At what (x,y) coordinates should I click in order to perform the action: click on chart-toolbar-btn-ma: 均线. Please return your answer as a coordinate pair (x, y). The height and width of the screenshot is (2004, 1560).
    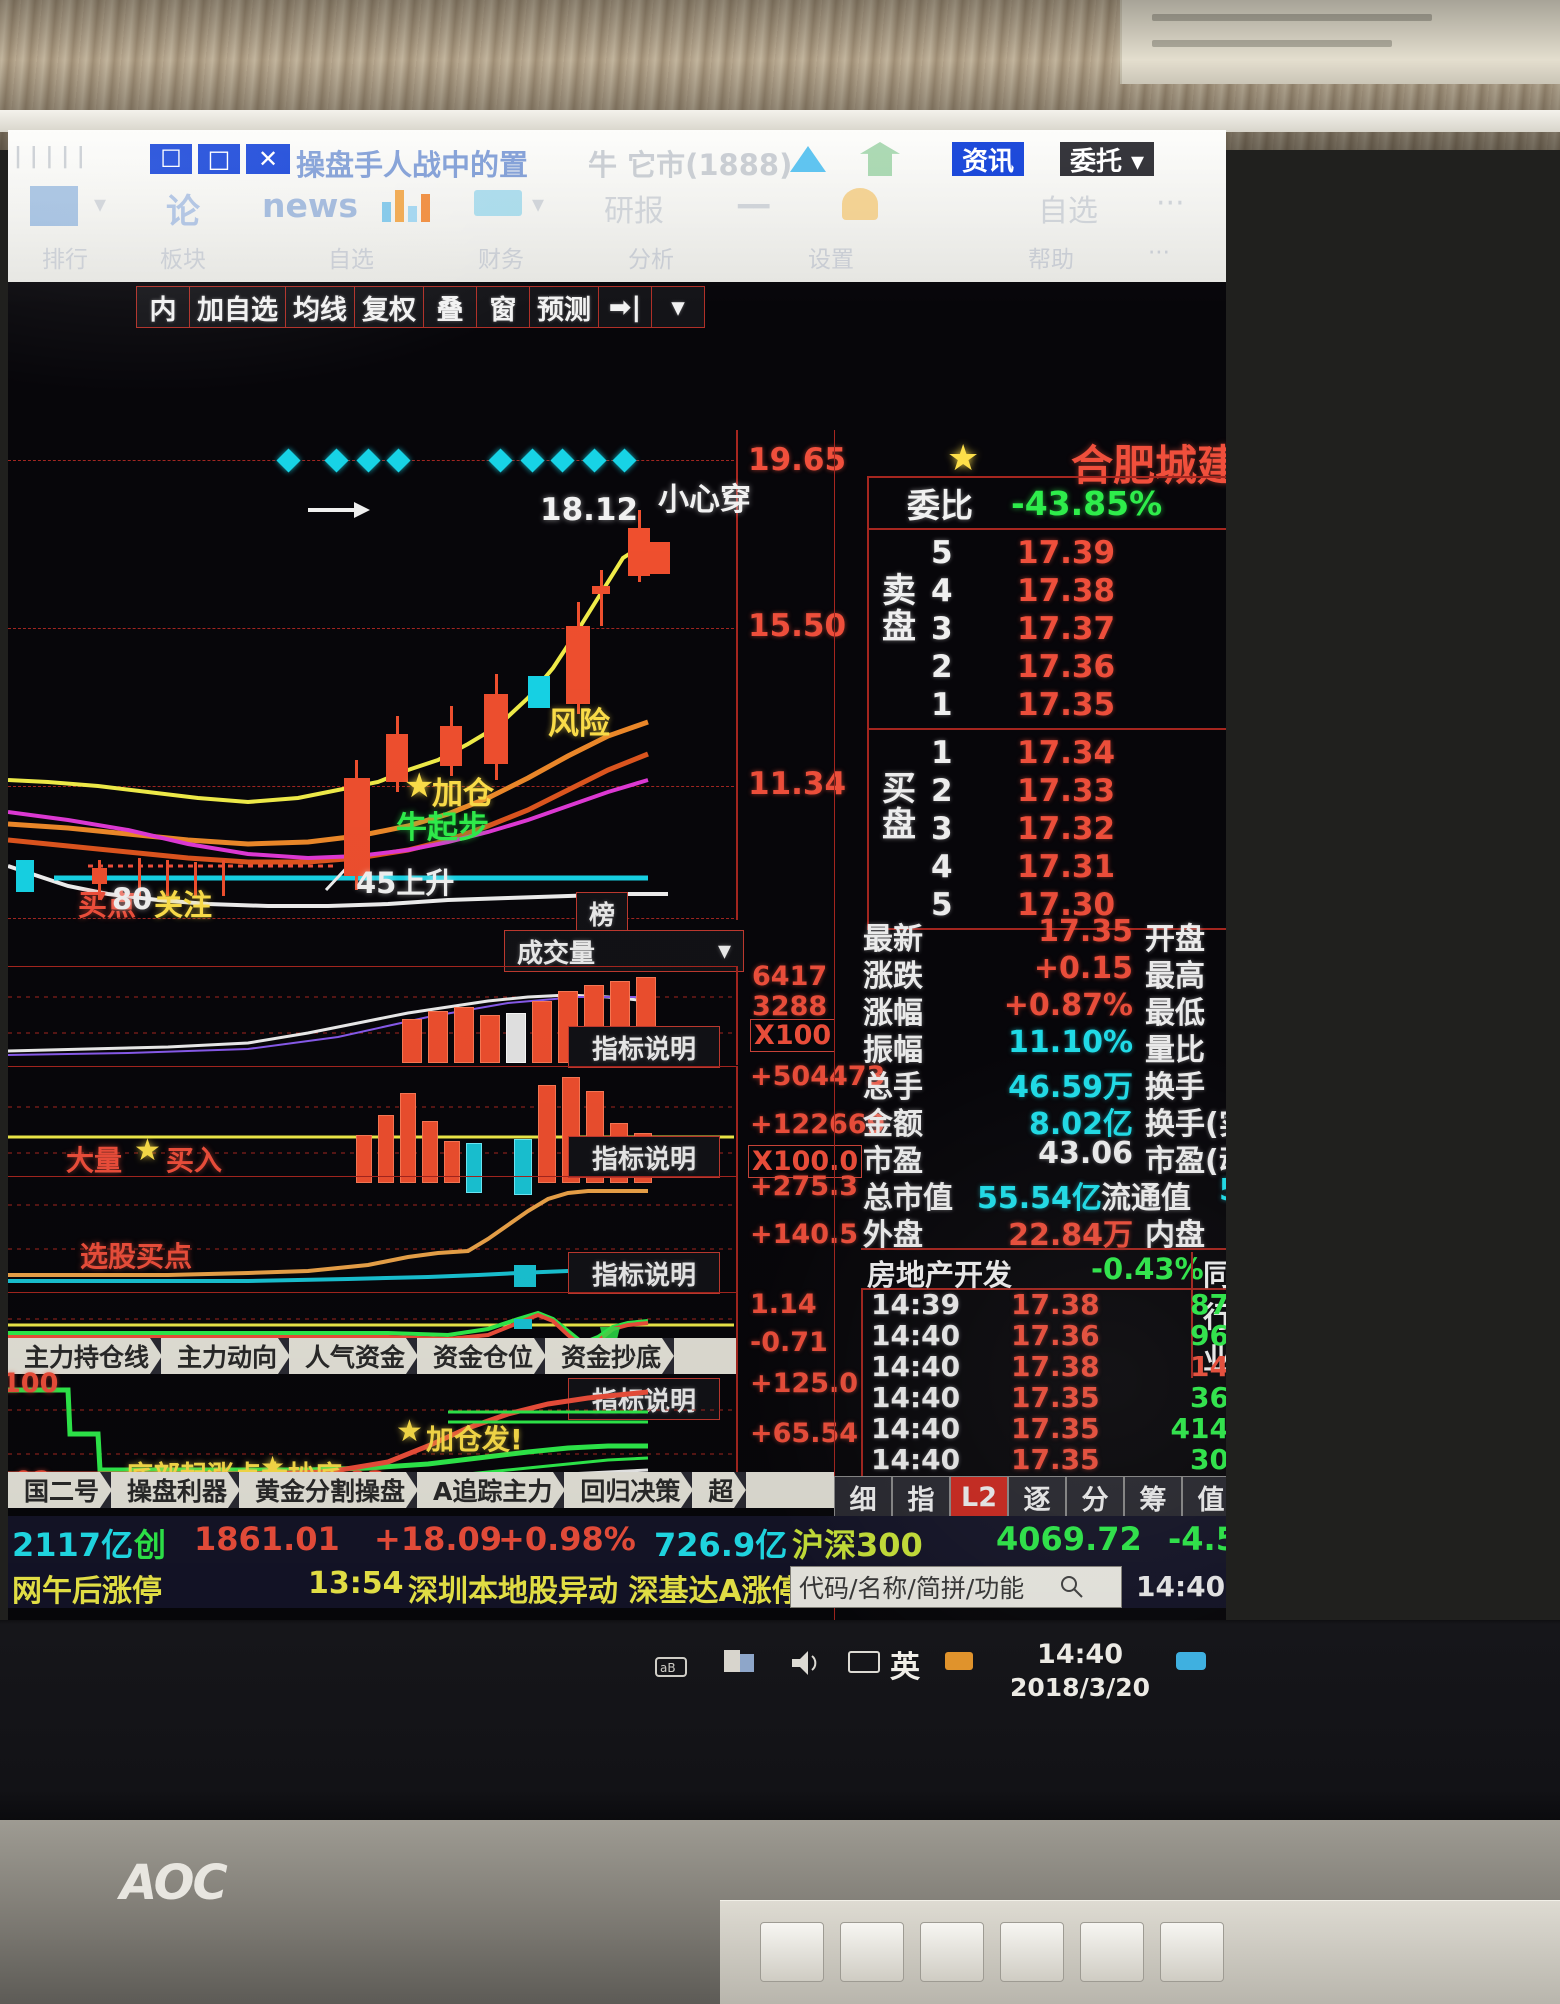
    Looking at the image, I should click on (320, 307).